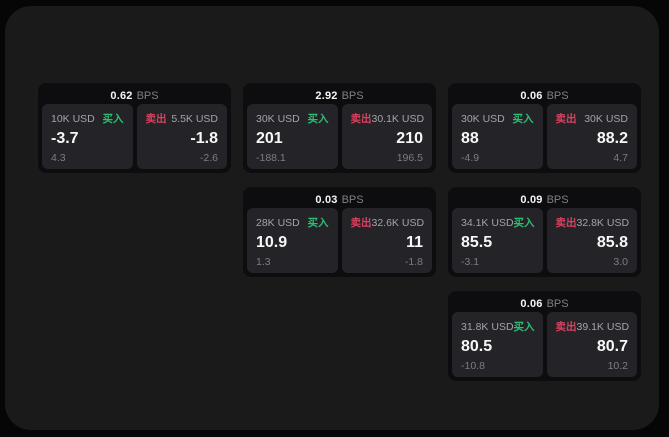  Describe the element at coordinates (194, 118) in the screenshot. I see `sell-notional-label: 5.5K USD` at that location.